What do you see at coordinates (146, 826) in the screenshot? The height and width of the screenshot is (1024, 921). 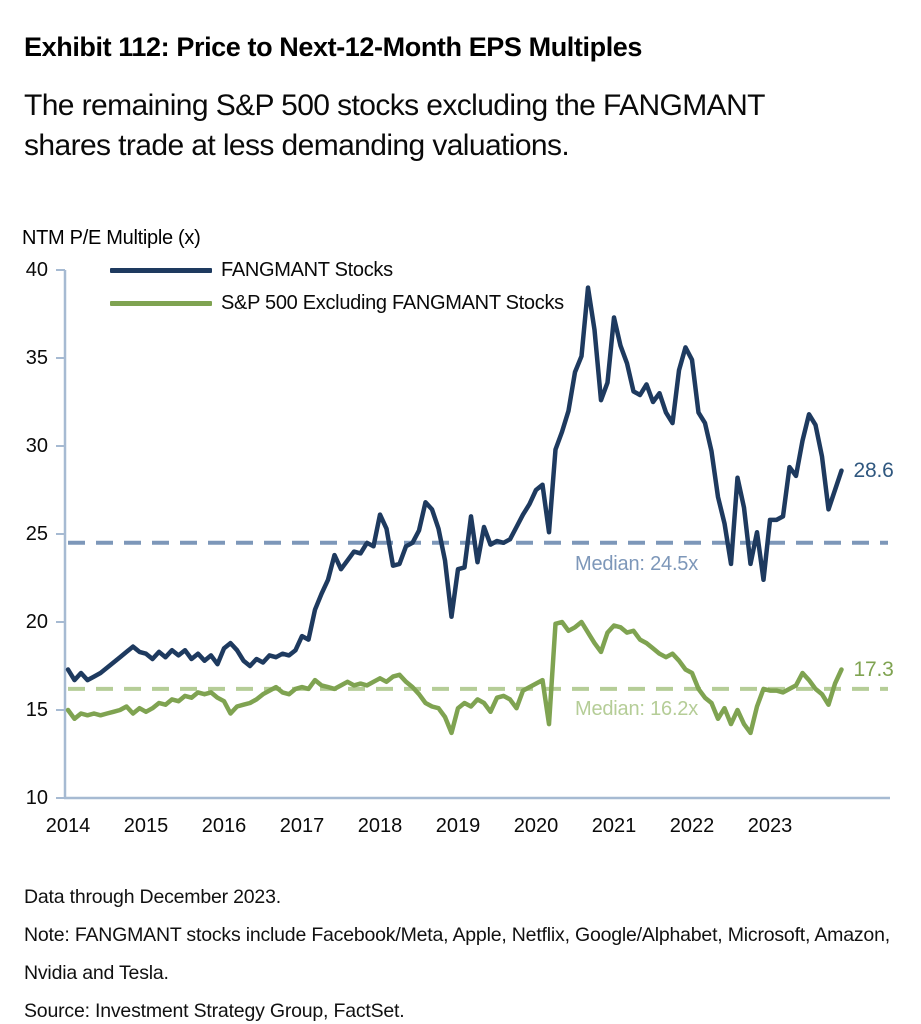 I see `x-tick-label: 2015` at bounding box center [146, 826].